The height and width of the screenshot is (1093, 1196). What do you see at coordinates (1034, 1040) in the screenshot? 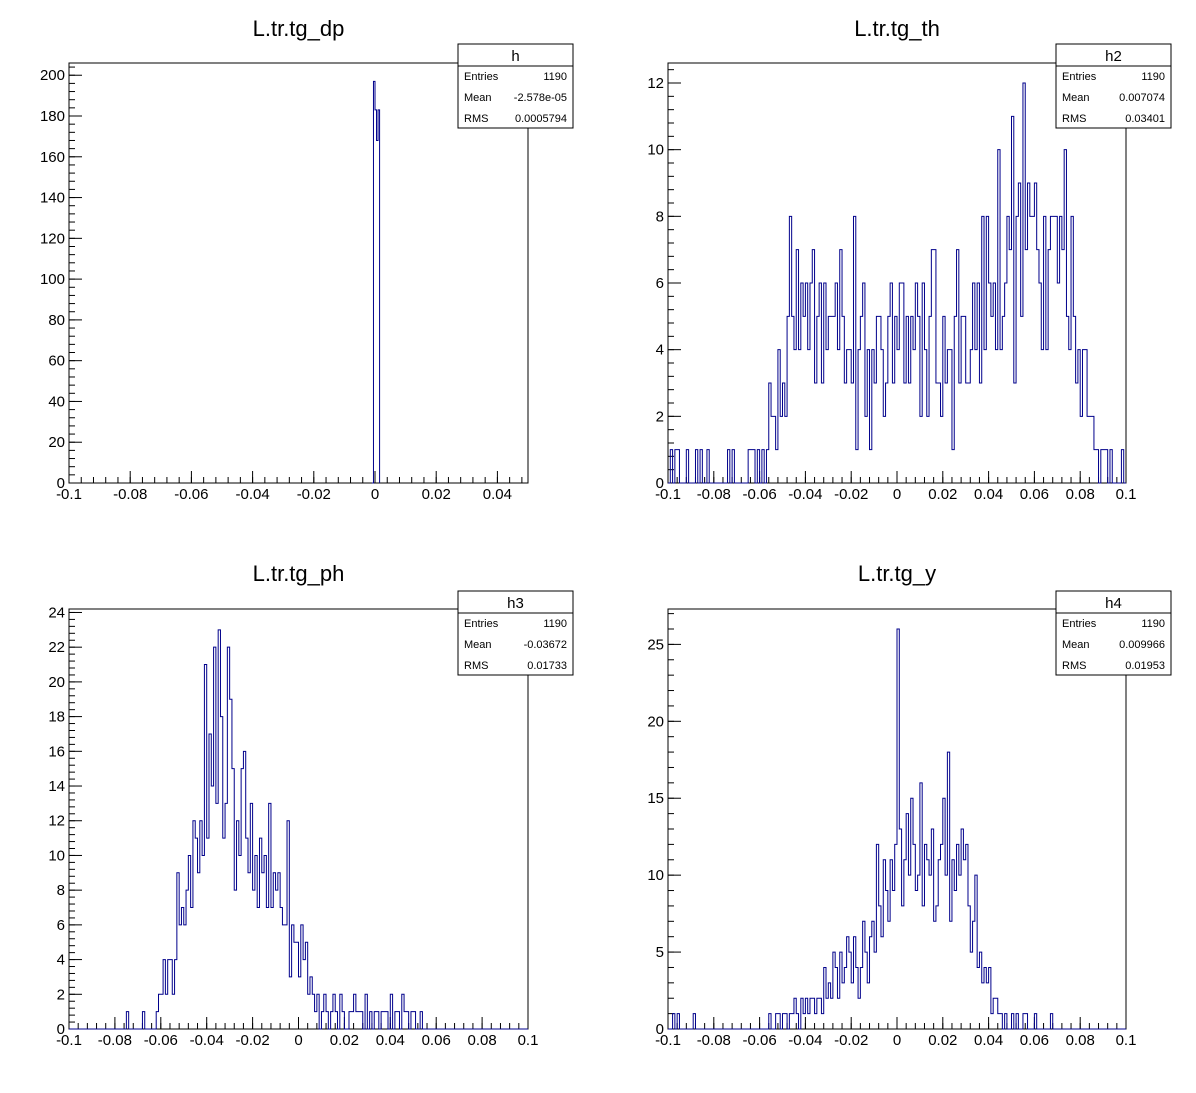
I see `x-tick-label: 0.06` at bounding box center [1034, 1040].